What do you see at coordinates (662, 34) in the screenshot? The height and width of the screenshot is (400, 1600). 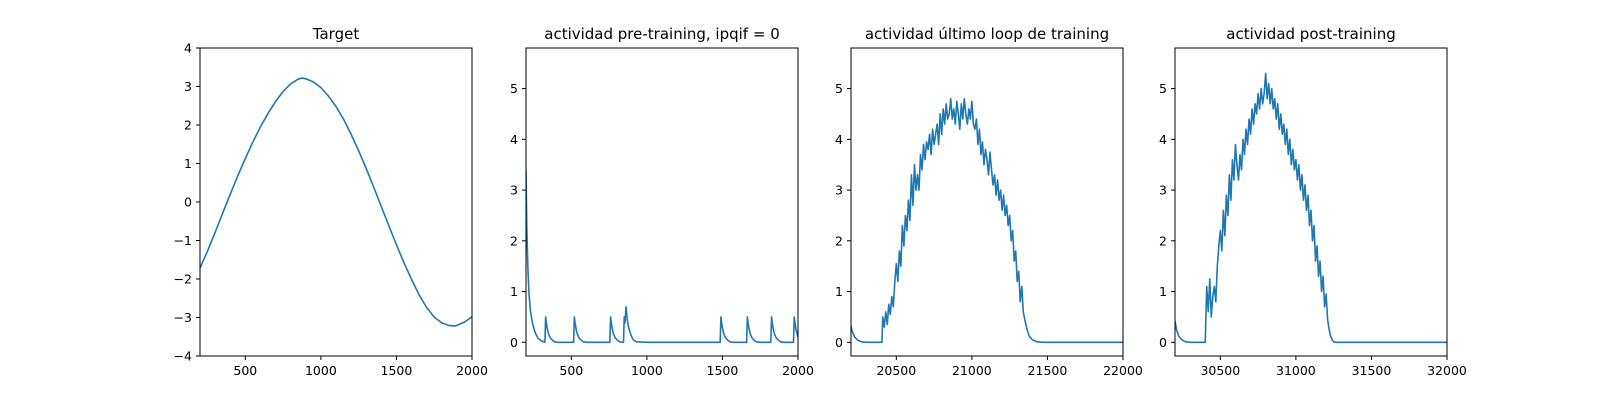 I see `chart-title: actividad pre-training, ipqif = 0` at bounding box center [662, 34].